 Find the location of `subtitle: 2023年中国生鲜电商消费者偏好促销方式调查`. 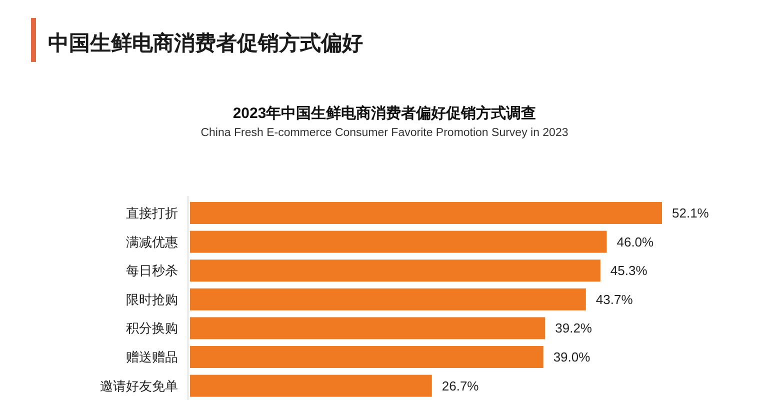

subtitle: 2023年中国生鲜电商消费者偏好促销方式调查 is located at coordinates (384, 113).